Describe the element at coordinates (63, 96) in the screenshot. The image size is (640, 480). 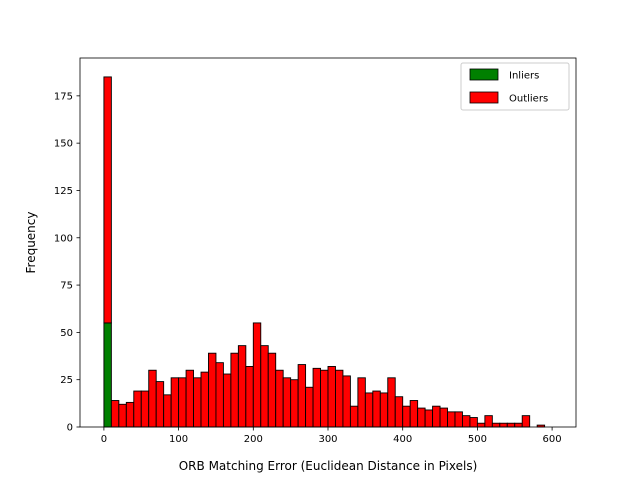
I see `y-tick-label: 175` at that location.